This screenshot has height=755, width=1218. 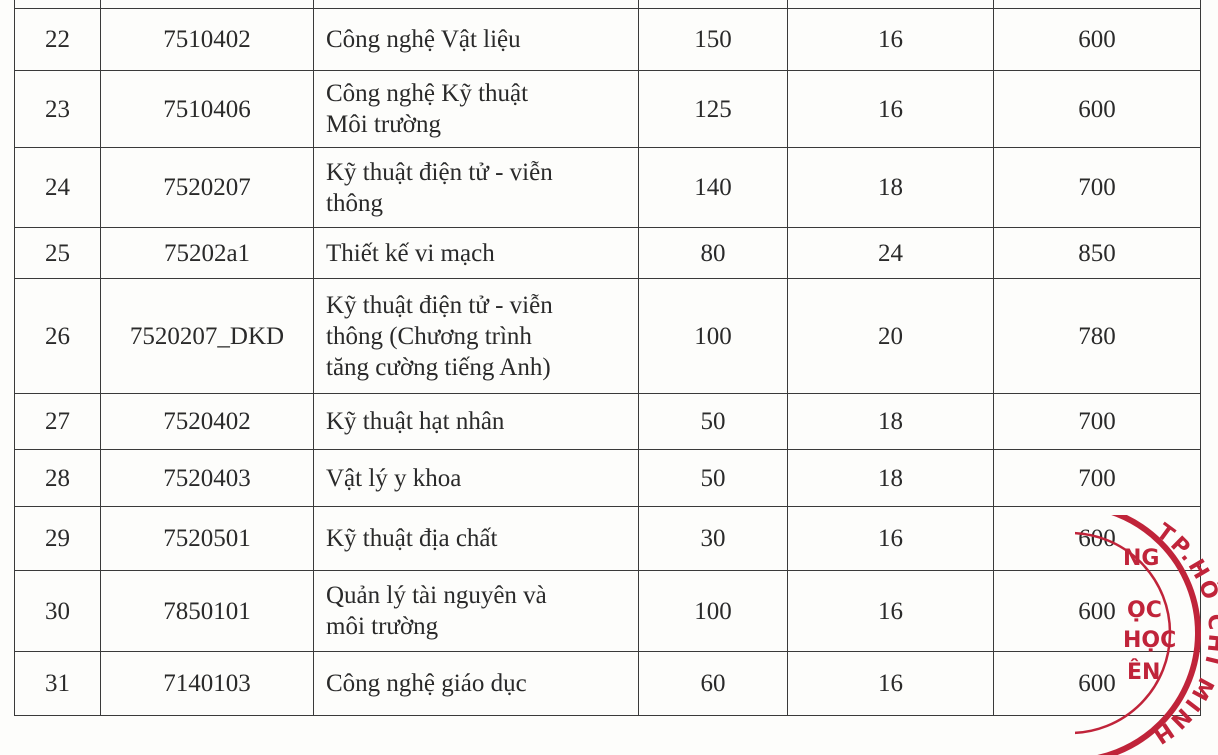 I want to click on cell-stt, so click(x=57, y=4).